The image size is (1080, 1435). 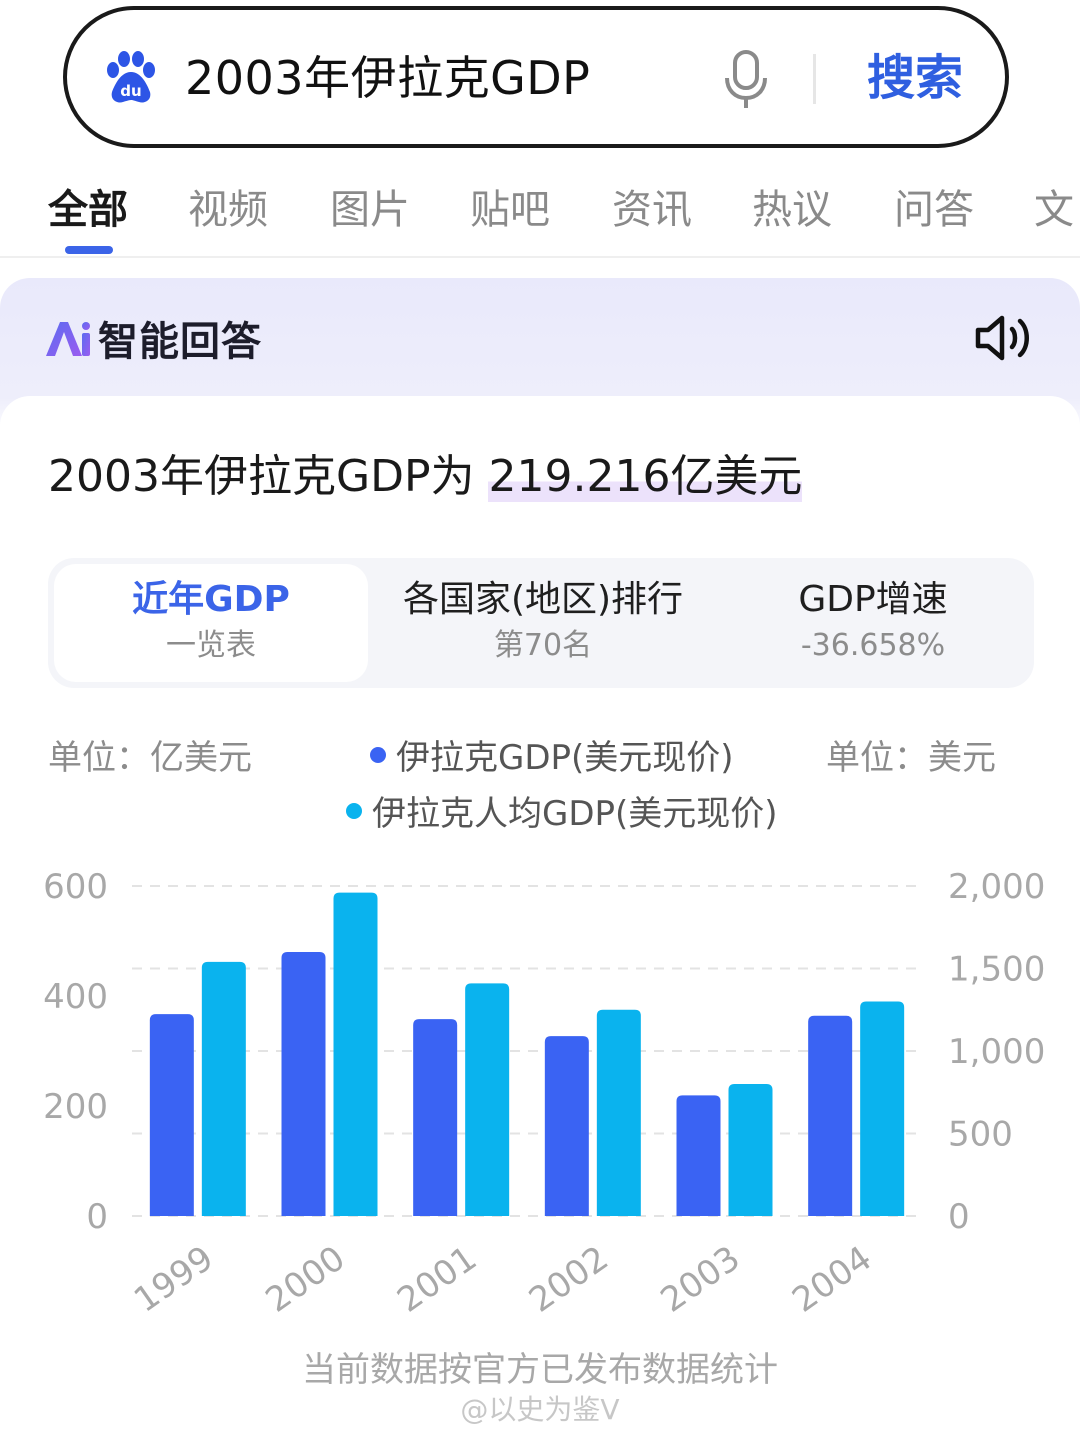 I want to click on legend-label: 伊拉克GDP(美元现价), so click(x=565, y=758).